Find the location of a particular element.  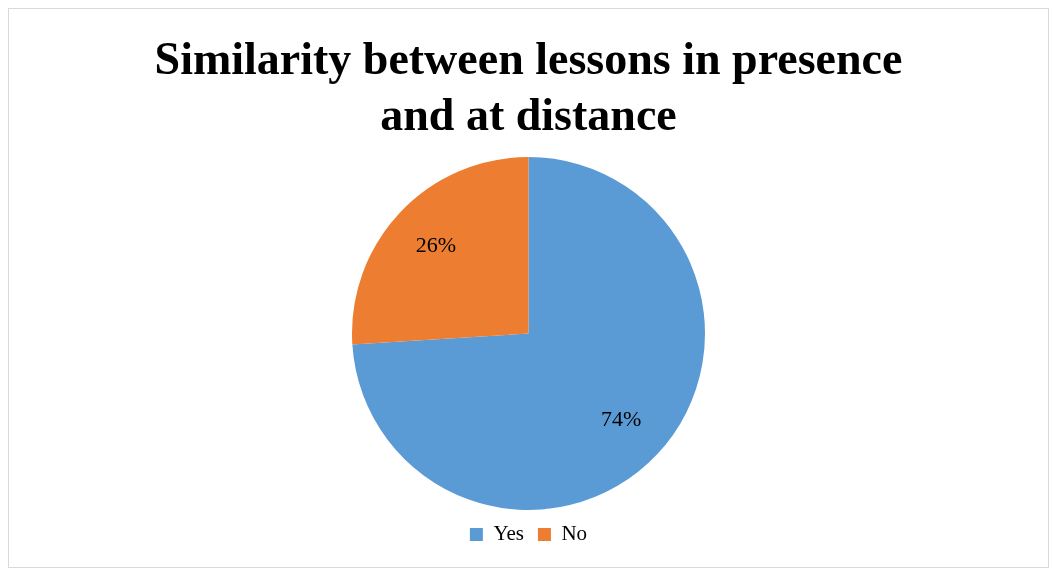

legend-label: Yes is located at coordinates (508, 533).